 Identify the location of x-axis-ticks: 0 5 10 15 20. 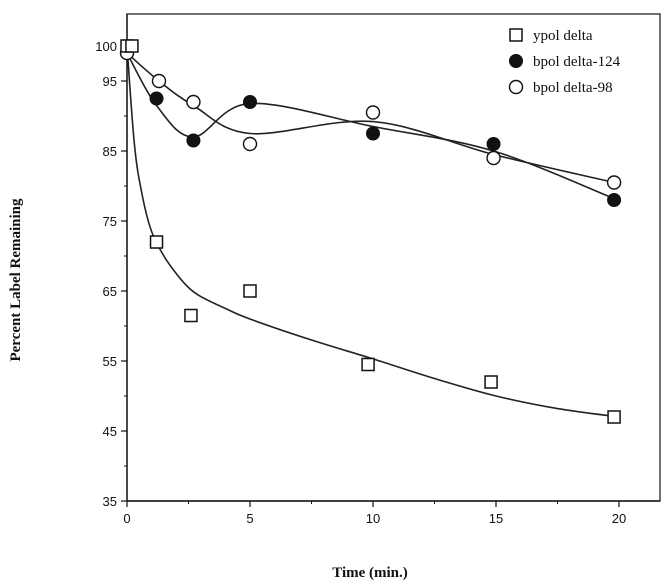
(374, 513).